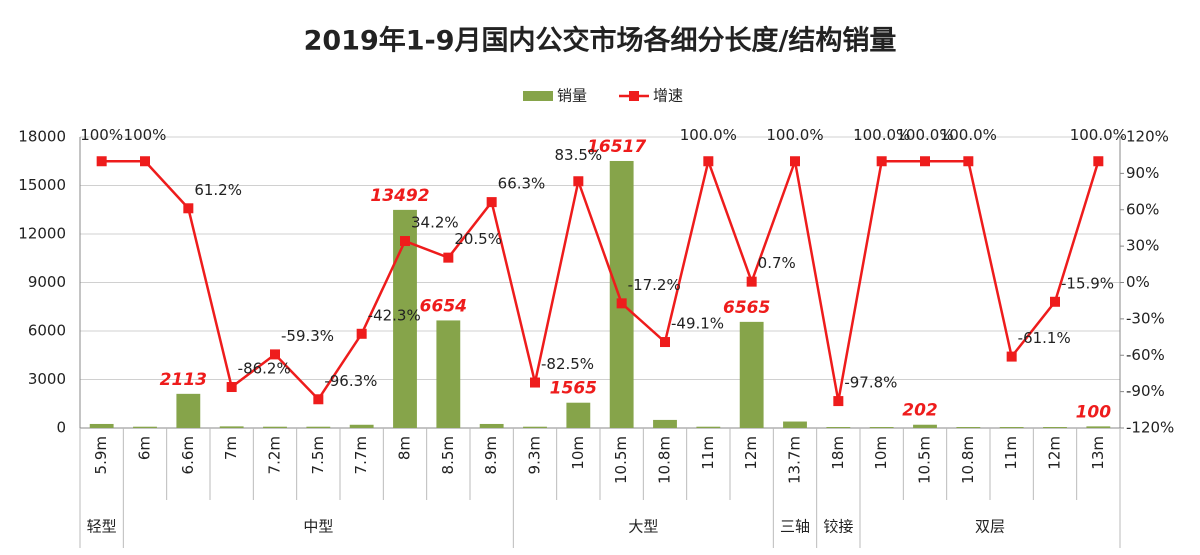 Image resolution: width=1200 pixels, height=555 pixels. Describe the element at coordinates (435, 223) in the screenshot. I see `line-value-label: 34.2%` at that location.